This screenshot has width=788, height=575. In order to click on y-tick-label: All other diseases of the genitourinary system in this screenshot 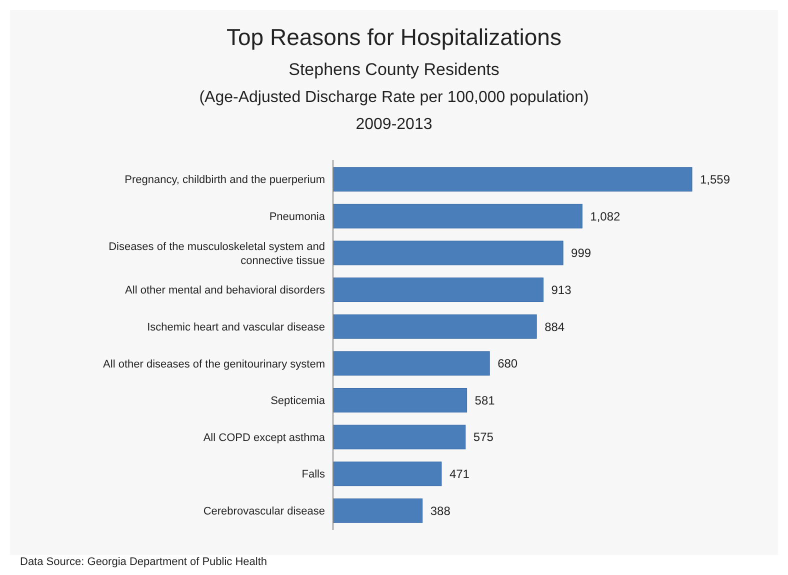, I will do `click(214, 364)`.